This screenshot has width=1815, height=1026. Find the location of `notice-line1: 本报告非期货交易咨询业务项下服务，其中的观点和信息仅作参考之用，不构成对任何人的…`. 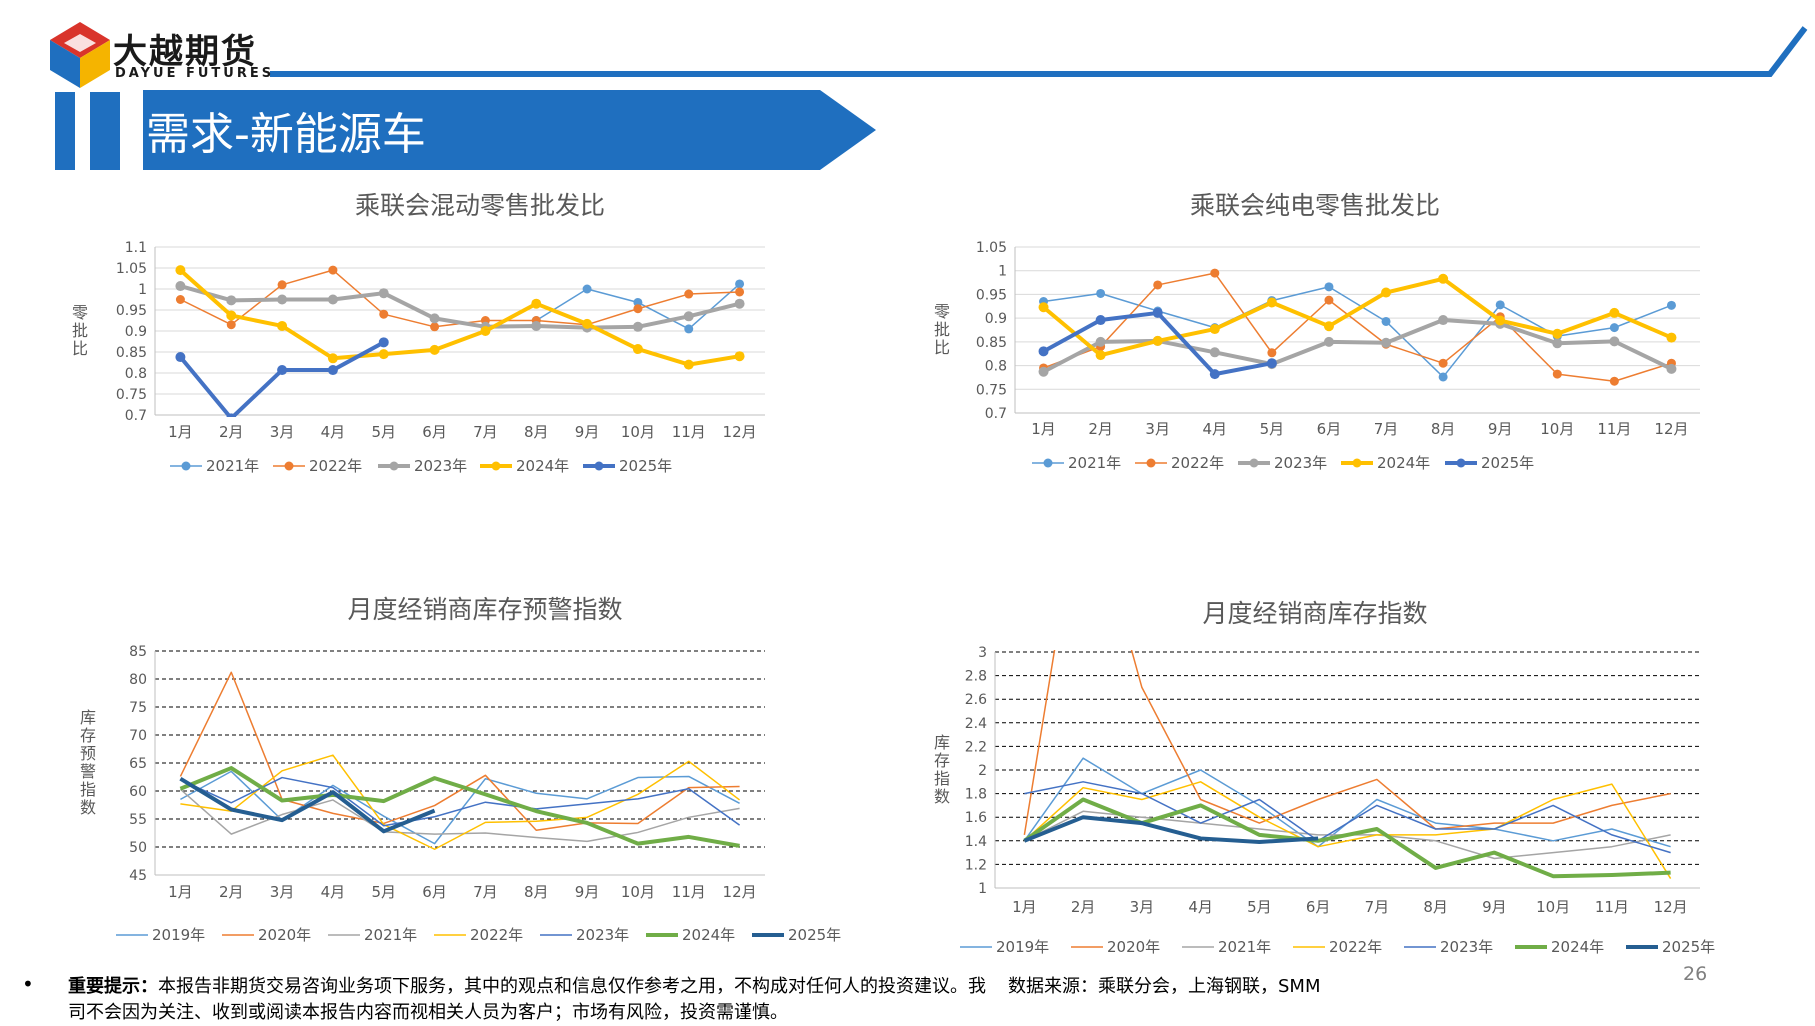

notice-line1: 本报告非期货交易咨询业务项下服务，其中的观点和信息仅作参考之用，不构成对任何人的… is located at coordinates (572, 986).